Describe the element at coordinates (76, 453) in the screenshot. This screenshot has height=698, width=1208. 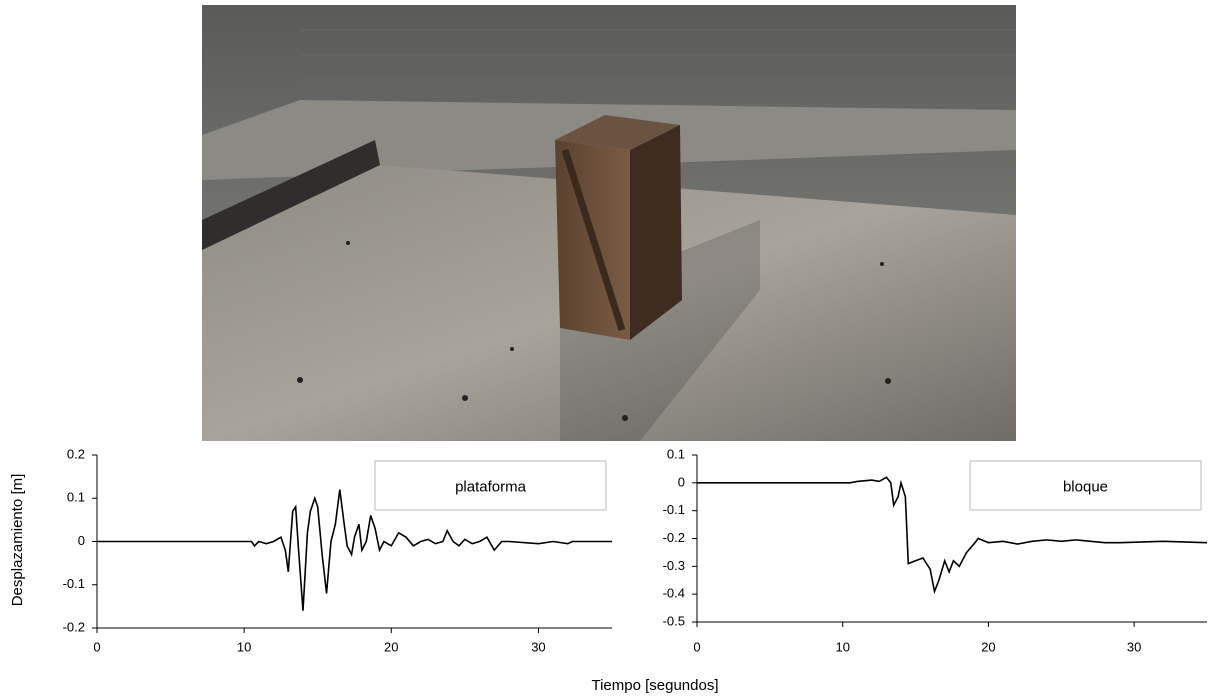
I see `y-tick-label: 0.2` at that location.